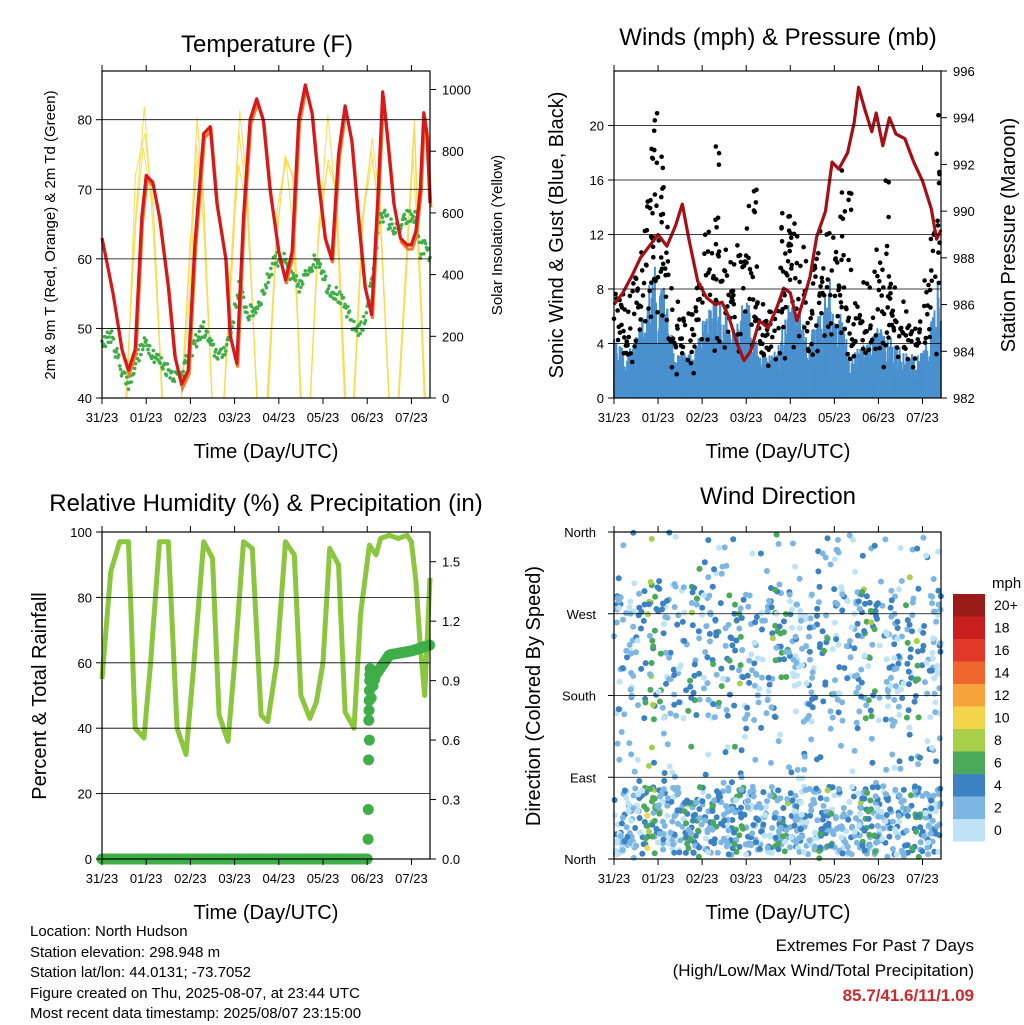  What do you see at coordinates (964, 71) in the screenshot?
I see `winds-y2tick-label: 996` at bounding box center [964, 71].